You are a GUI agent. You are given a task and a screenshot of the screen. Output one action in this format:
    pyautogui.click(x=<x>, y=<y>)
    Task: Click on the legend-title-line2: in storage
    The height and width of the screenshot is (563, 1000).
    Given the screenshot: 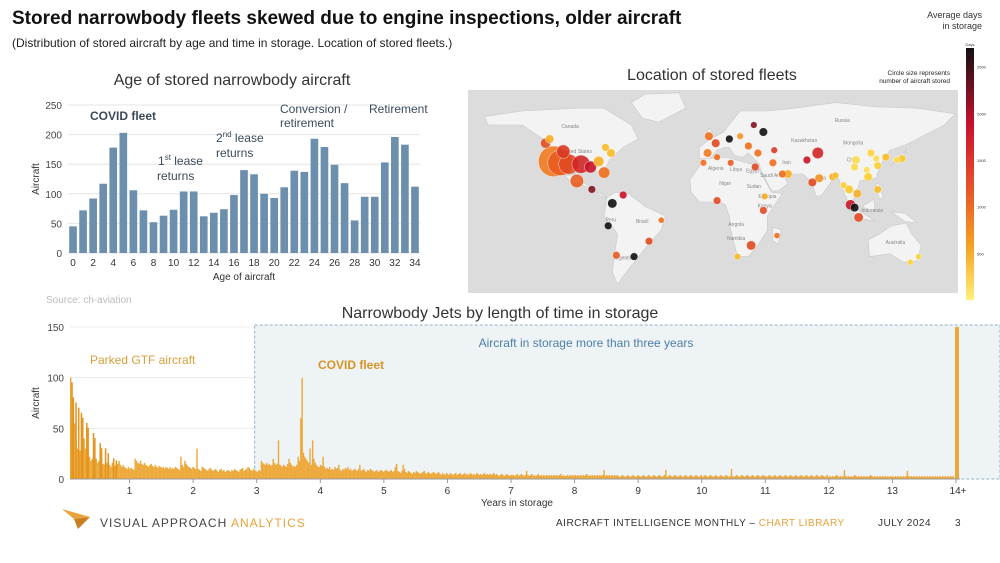 What is the action you would take?
    pyautogui.click(x=962, y=26)
    